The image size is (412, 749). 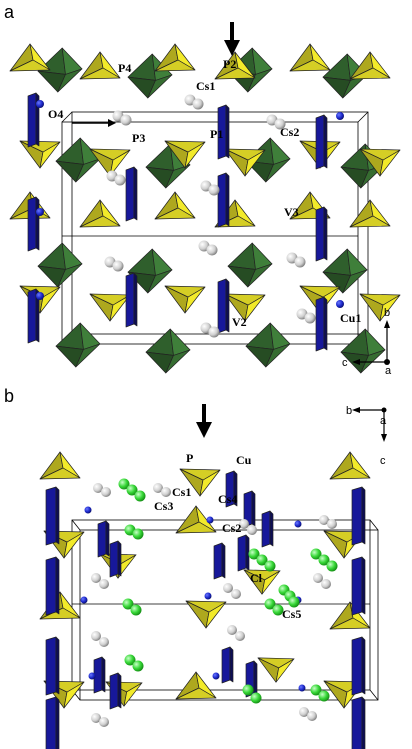 I want to click on panel-b-direction-arrow, so click(x=204, y=421).